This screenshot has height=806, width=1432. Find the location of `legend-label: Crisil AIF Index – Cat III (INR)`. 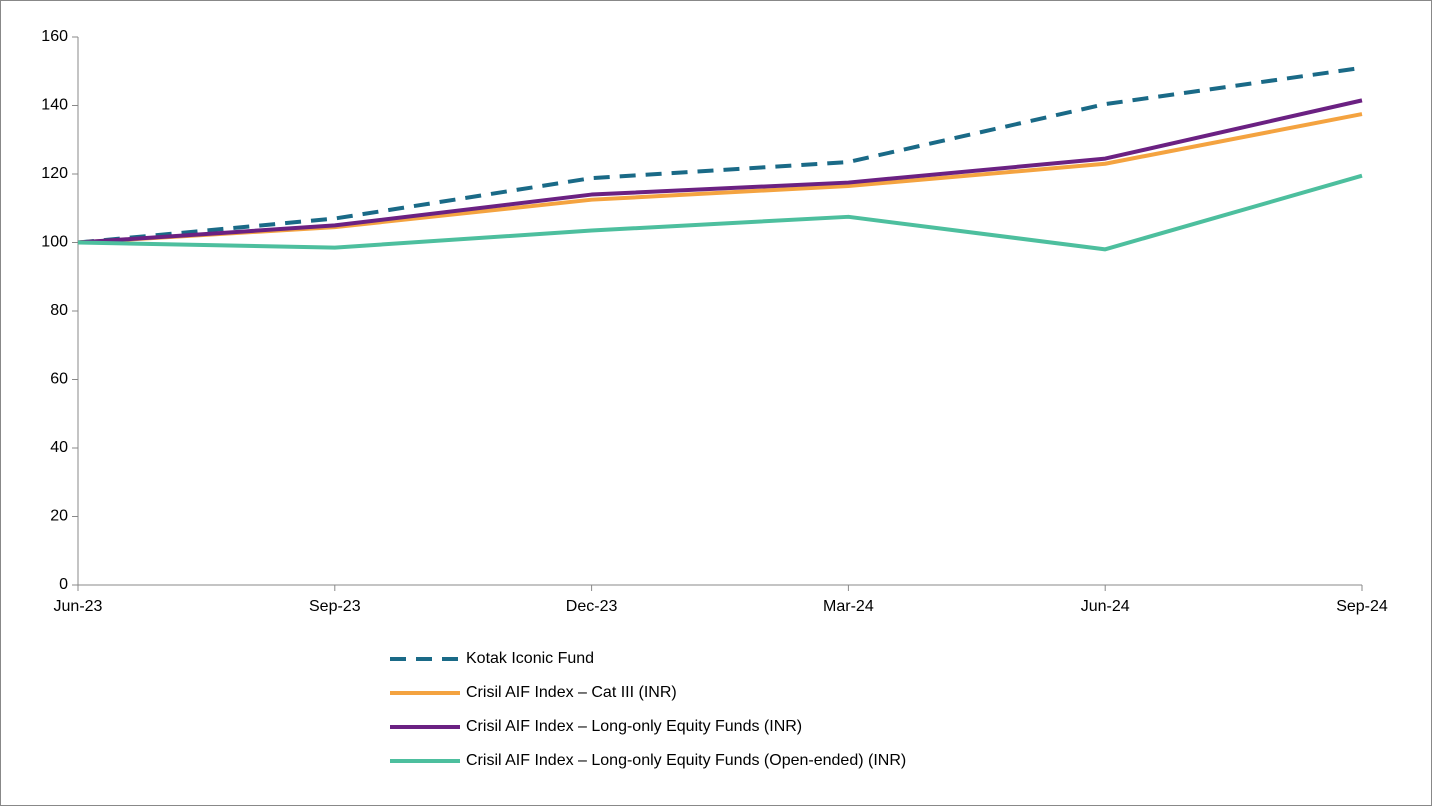

legend-label: Crisil AIF Index – Cat III (INR) is located at coordinates (571, 692).